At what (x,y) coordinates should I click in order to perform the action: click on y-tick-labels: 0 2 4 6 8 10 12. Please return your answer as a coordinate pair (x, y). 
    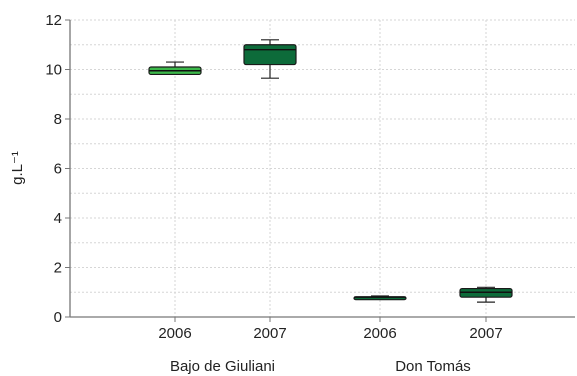
    Looking at the image, I should click on (57, 169).